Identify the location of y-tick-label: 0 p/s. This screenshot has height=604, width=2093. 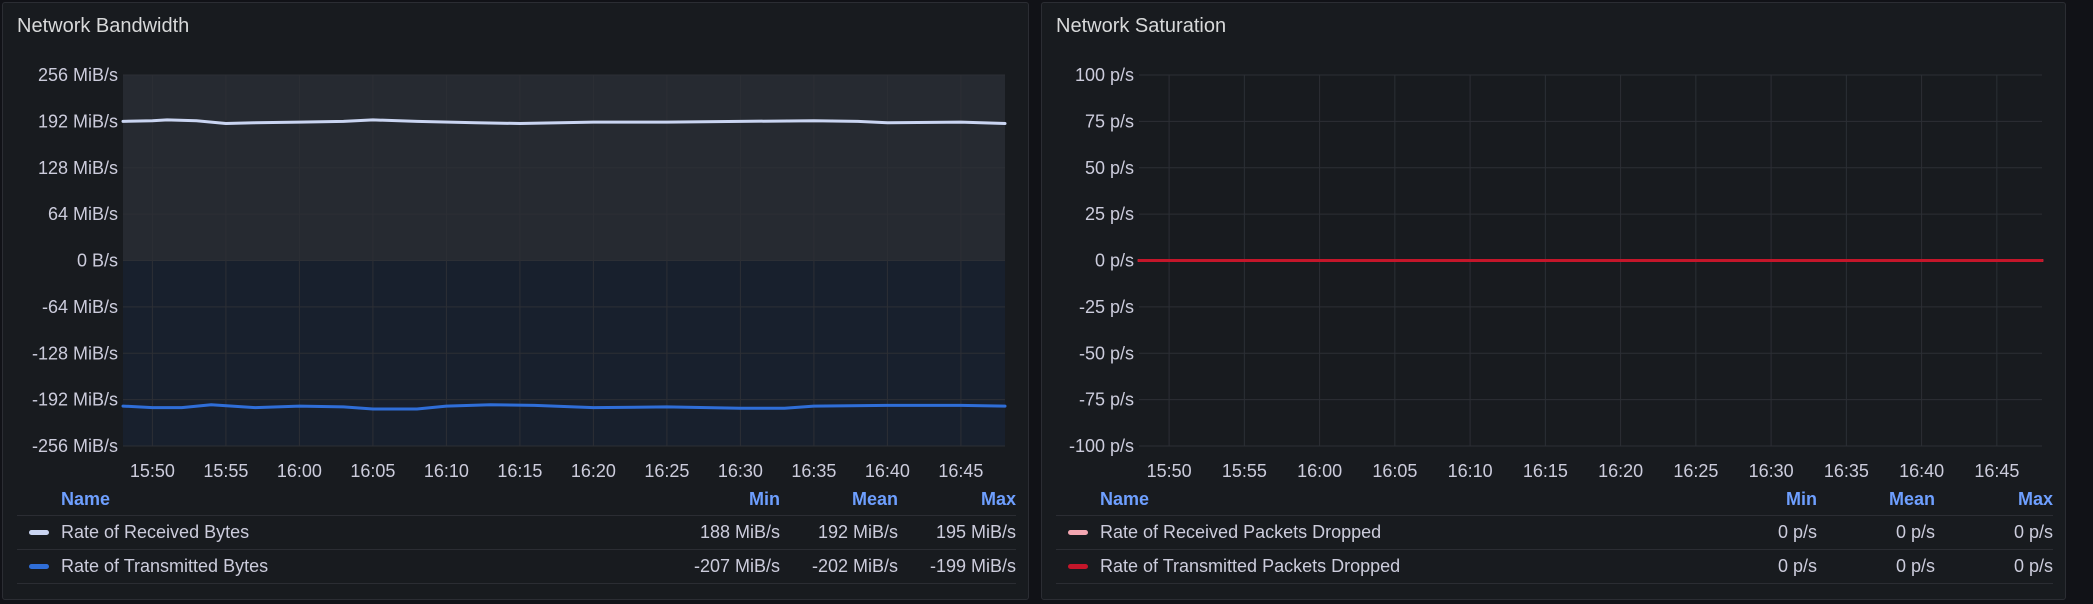
(1114, 261).